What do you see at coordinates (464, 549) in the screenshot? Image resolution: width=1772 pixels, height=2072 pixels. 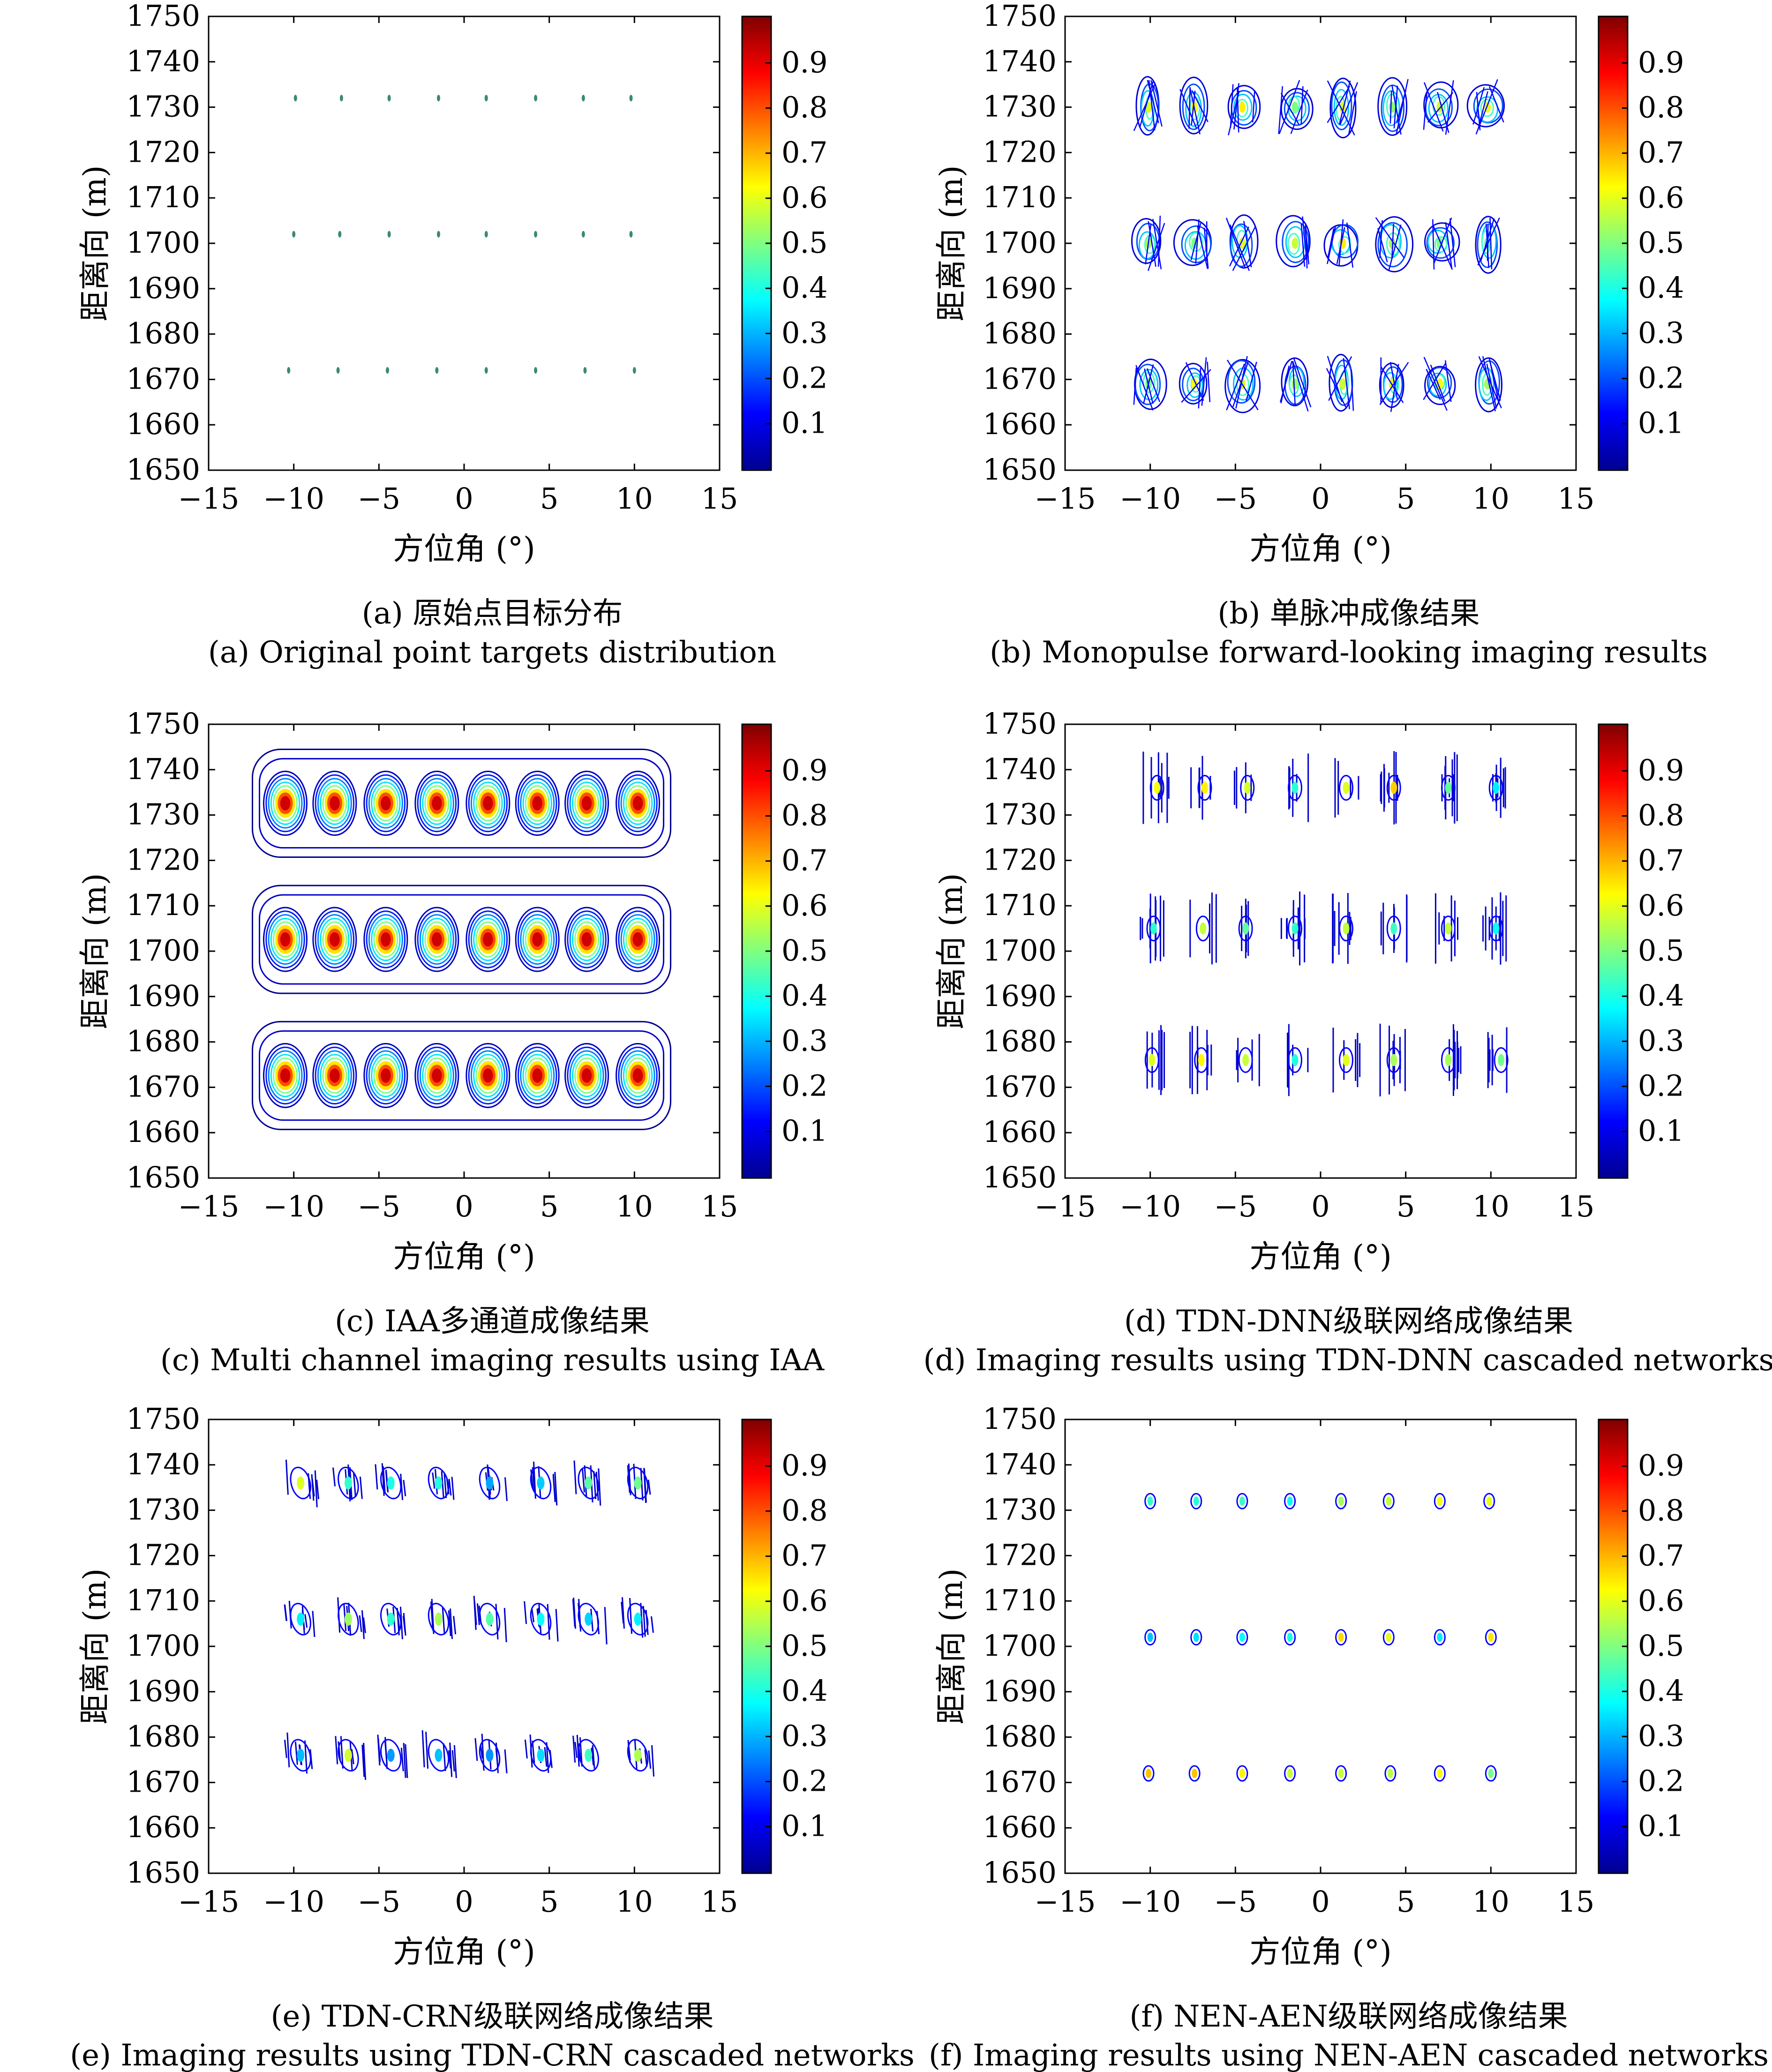 I see `x-axis-label: 方位角 (°)` at bounding box center [464, 549].